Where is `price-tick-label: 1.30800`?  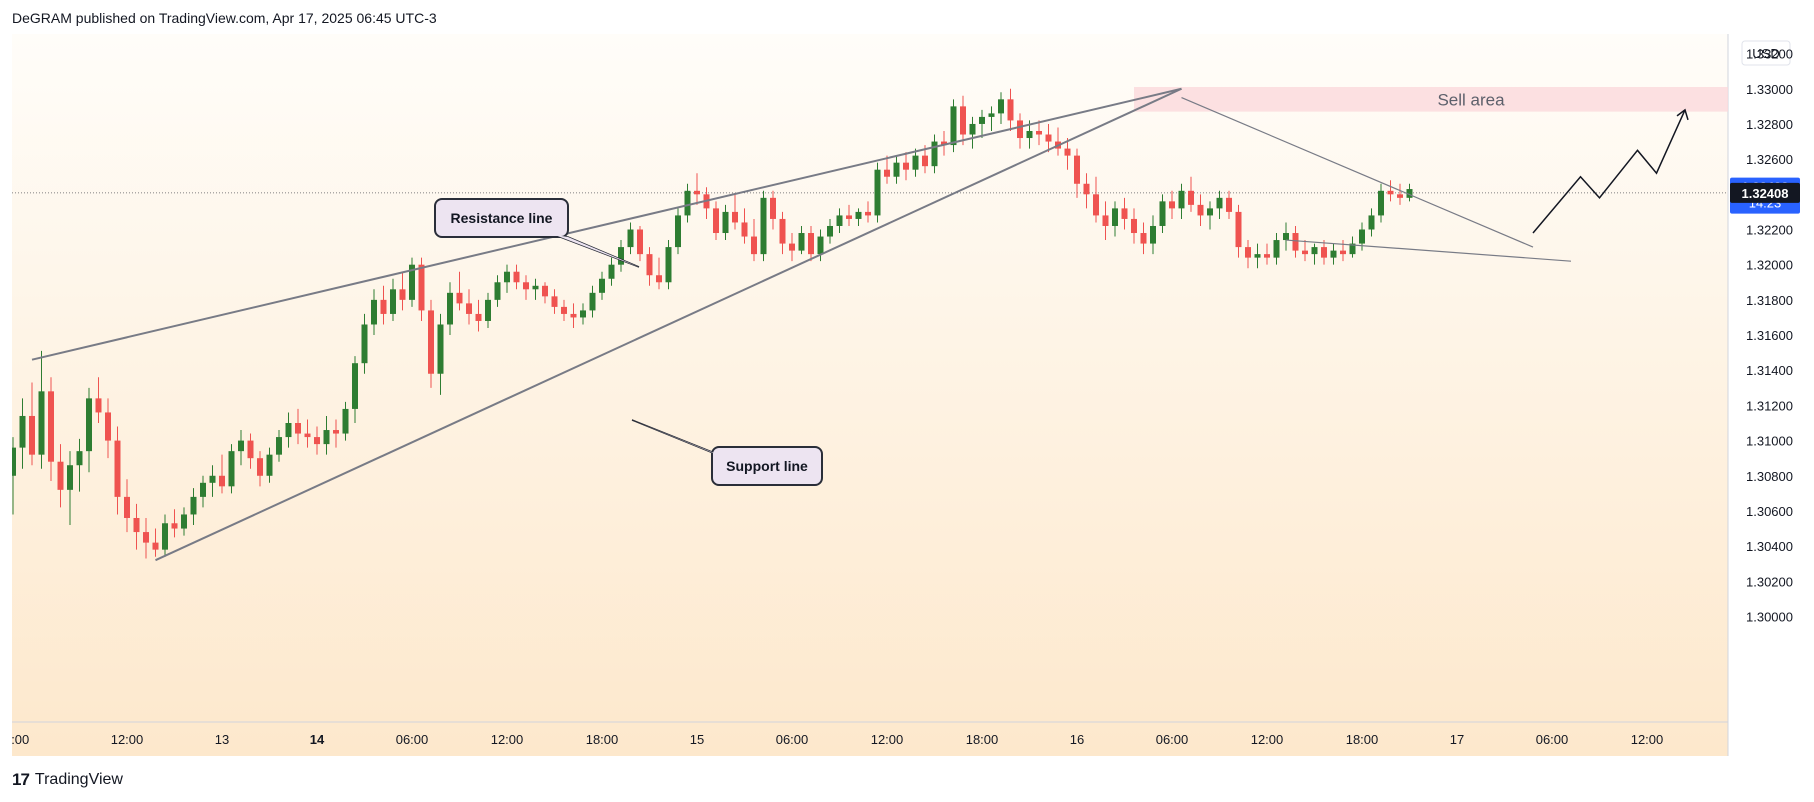
price-tick-label: 1.30800 is located at coordinates (1769, 476).